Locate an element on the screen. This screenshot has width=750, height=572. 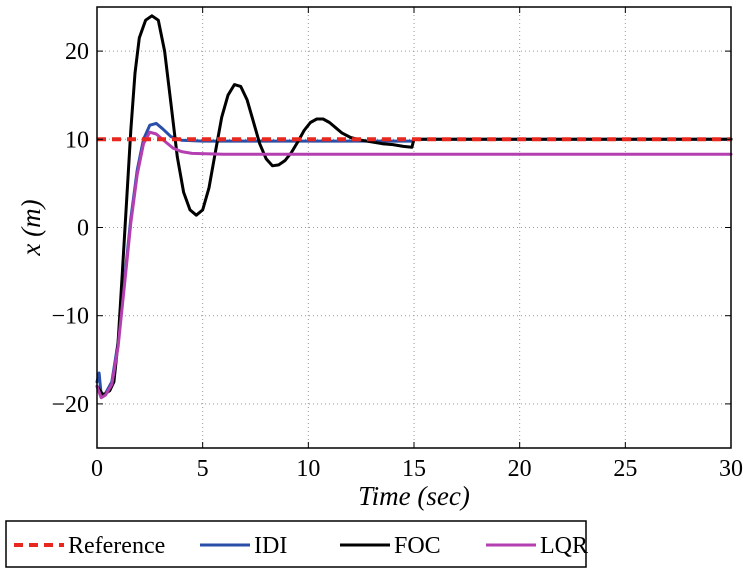
legend-label-idi: IDI is located at coordinates (270, 546).